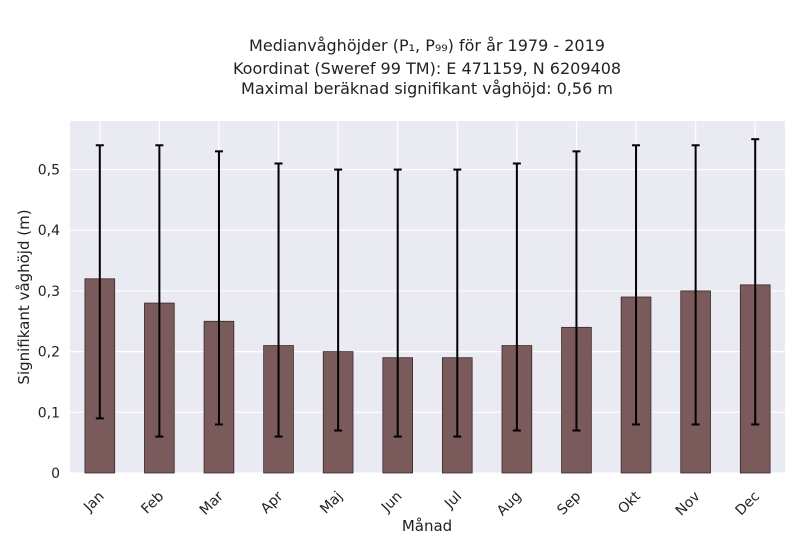 Image resolution: width=800 pixels, height=550 pixels. What do you see at coordinates (453, 501) in the screenshot?
I see `x-tick-label: Jul` at bounding box center [453, 501].